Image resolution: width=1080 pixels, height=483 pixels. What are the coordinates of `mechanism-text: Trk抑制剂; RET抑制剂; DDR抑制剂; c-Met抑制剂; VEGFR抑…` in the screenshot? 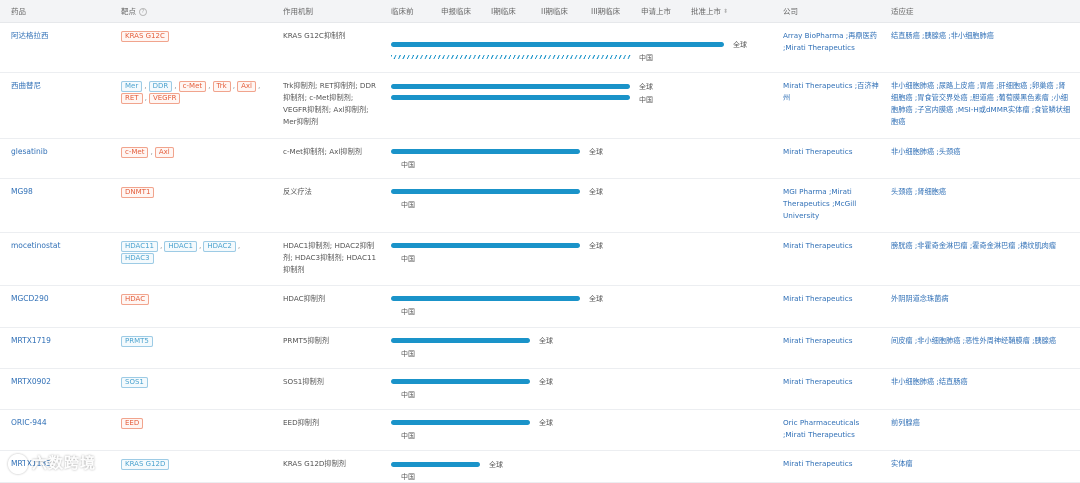 It's located at (329, 103).